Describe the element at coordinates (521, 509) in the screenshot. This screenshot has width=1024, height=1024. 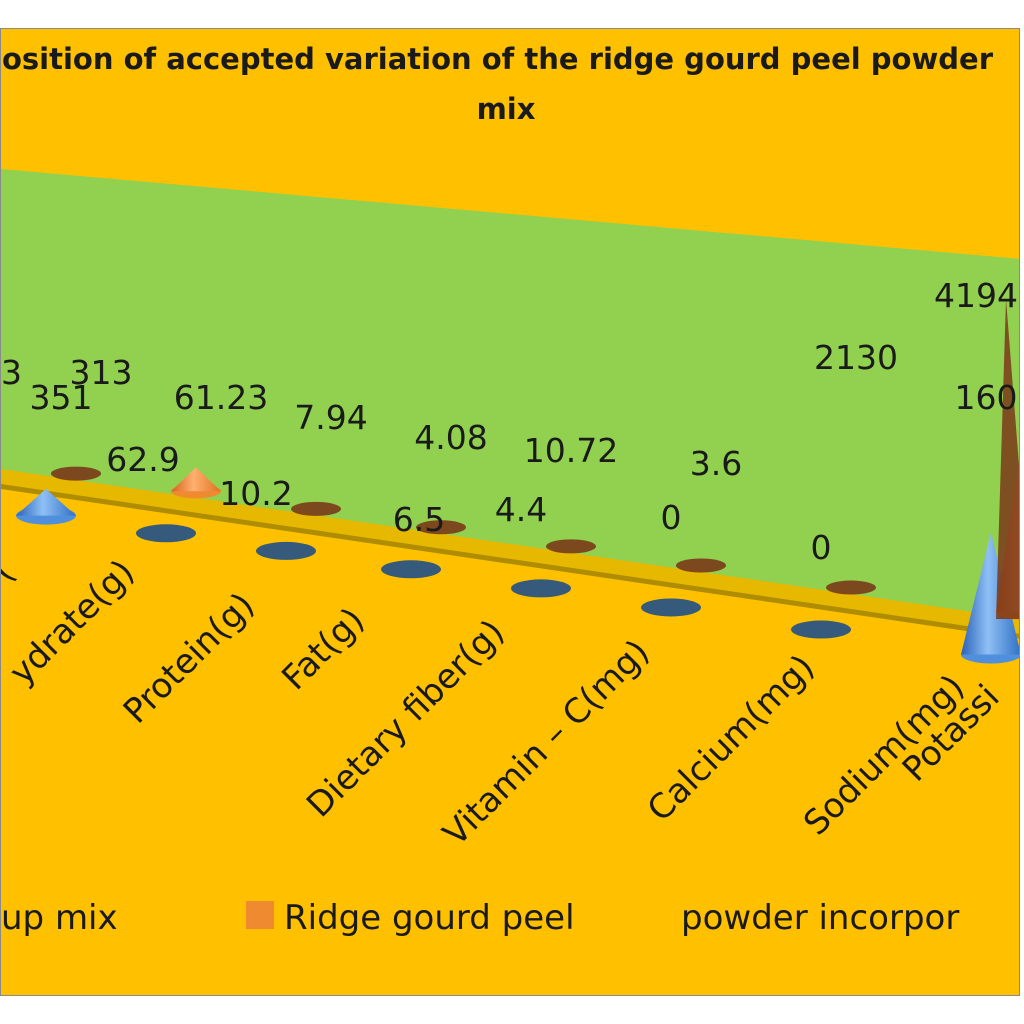
I see `data-label: 4.4` at that location.